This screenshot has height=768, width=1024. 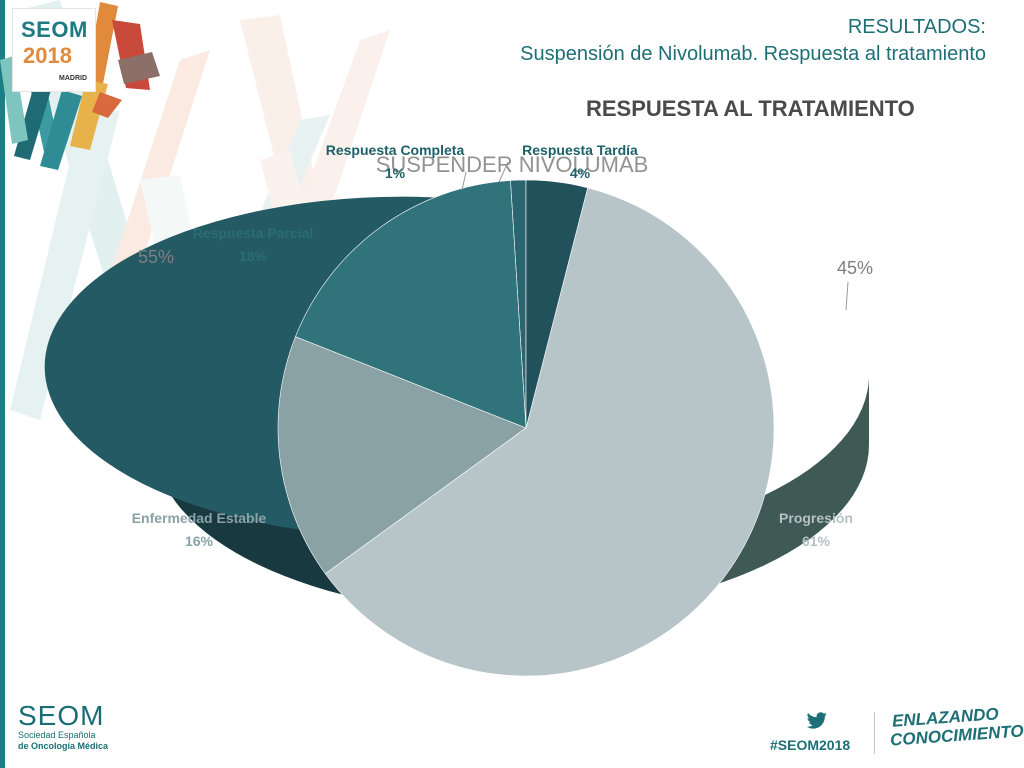 What do you see at coordinates (916, 27) in the screenshot?
I see `results-heading: RESULTADOS:` at bounding box center [916, 27].